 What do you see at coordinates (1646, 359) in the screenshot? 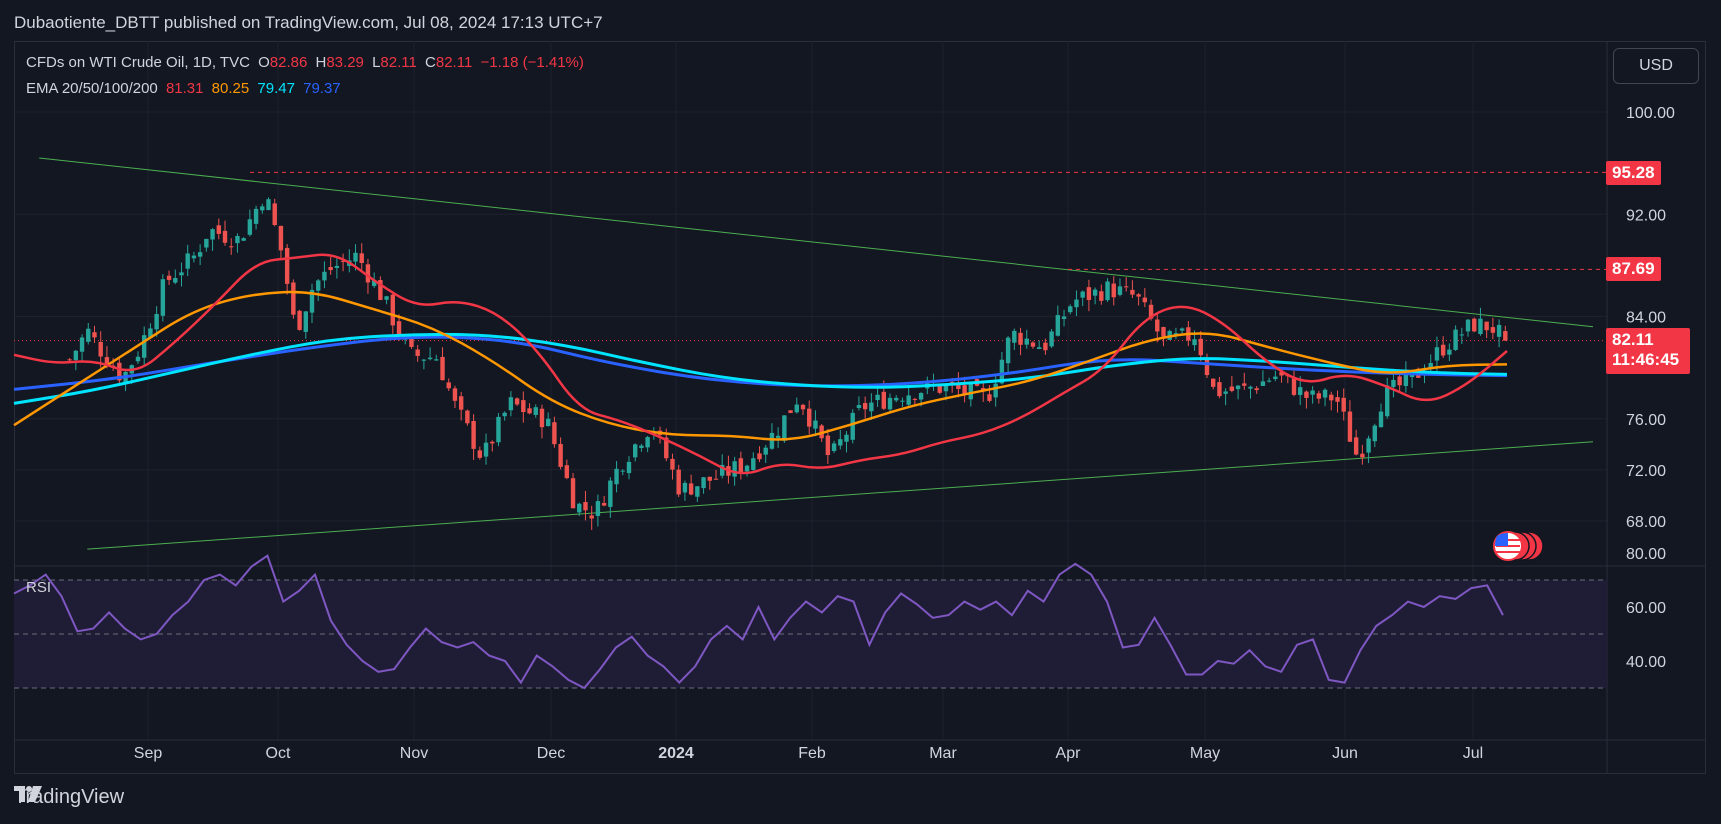
I see `countdown-timer: 11:46:45` at bounding box center [1646, 359].